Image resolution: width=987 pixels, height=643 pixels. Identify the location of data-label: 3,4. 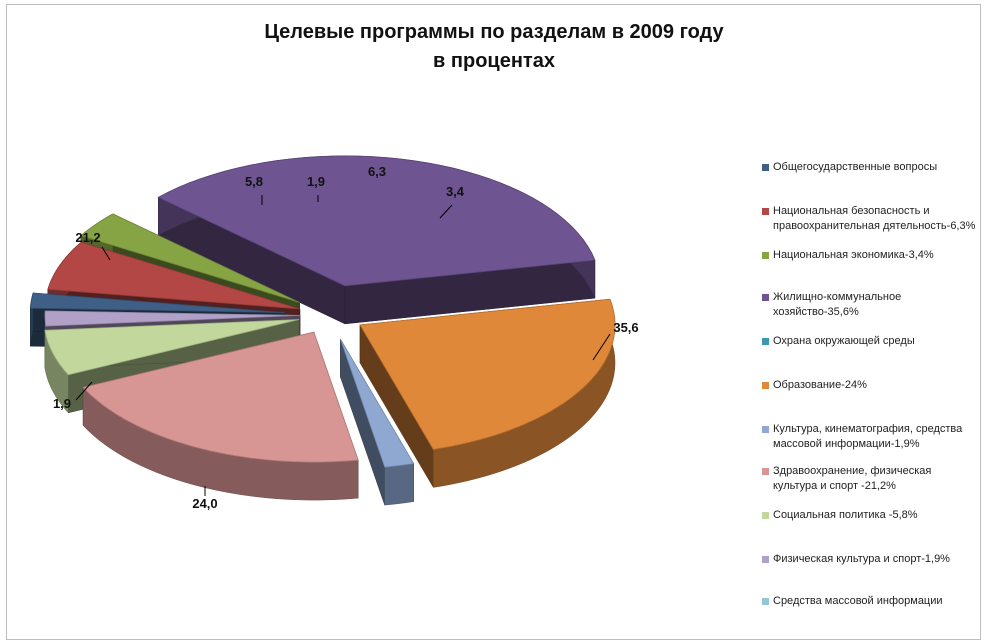
(455, 191).